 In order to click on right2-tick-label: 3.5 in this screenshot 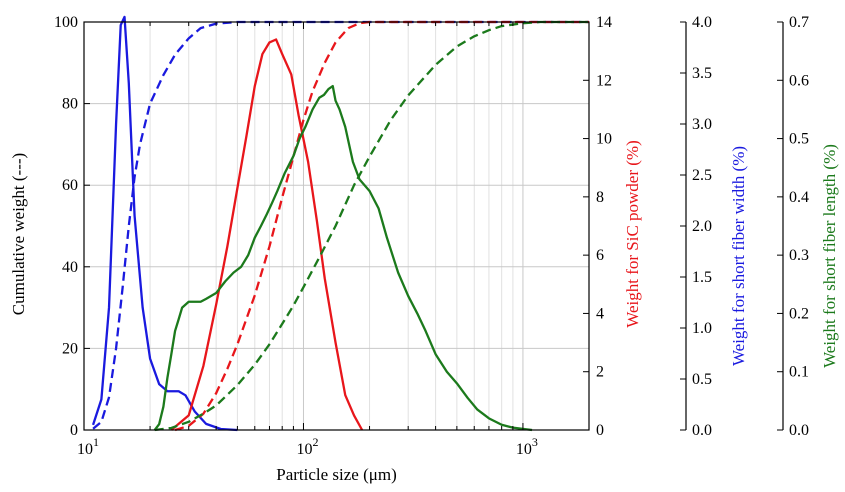, I will do `click(702, 73)`.